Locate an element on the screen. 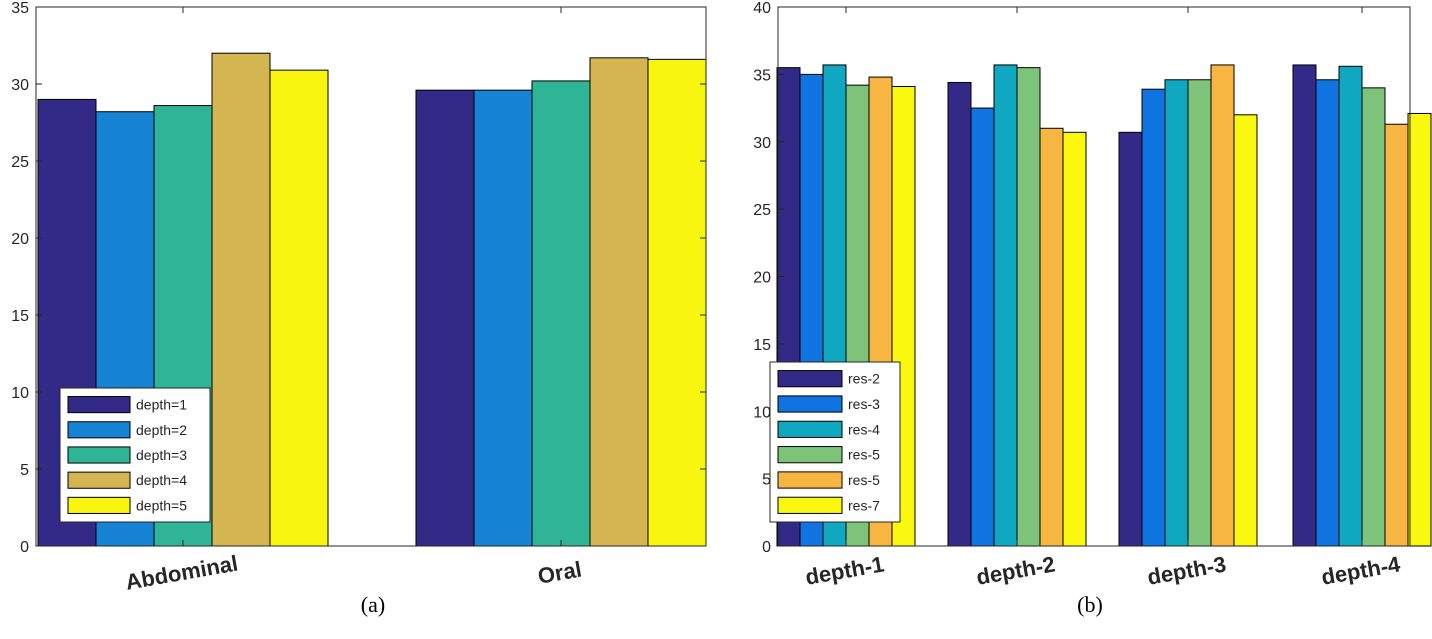 This screenshot has height=639, width=1432. legend: res-2 res-3 res-4 res-5 res-5 res-7 is located at coordinates (835, 442).